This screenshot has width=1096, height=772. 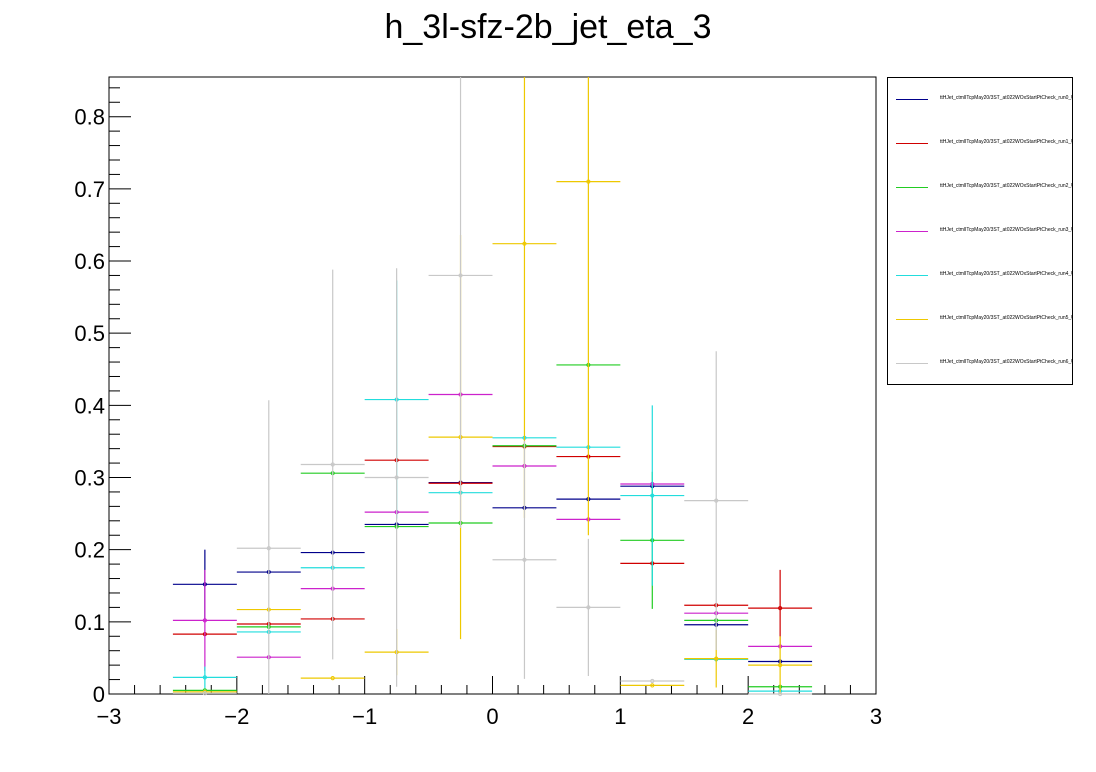 What do you see at coordinates (89, 622) in the screenshot?
I see `y-tick-label: 0.1` at bounding box center [89, 622].